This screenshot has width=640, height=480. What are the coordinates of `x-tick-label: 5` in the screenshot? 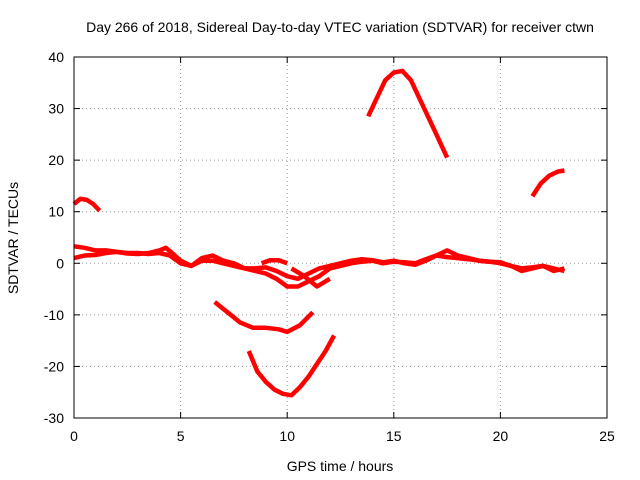 It's located at (181, 436).